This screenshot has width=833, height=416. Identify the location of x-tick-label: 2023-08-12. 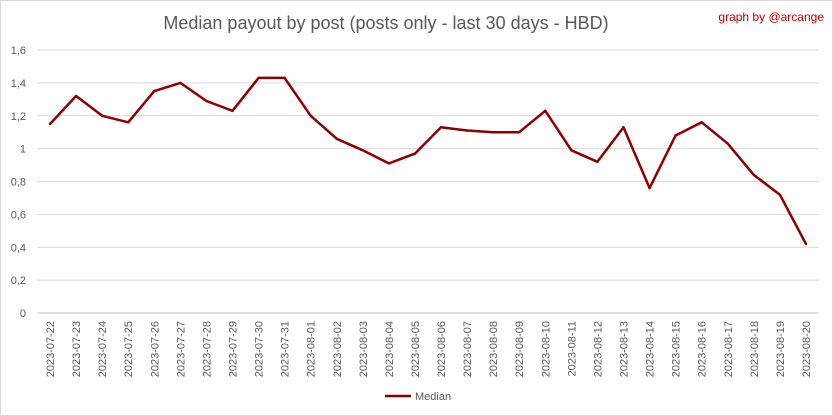
(598, 349).